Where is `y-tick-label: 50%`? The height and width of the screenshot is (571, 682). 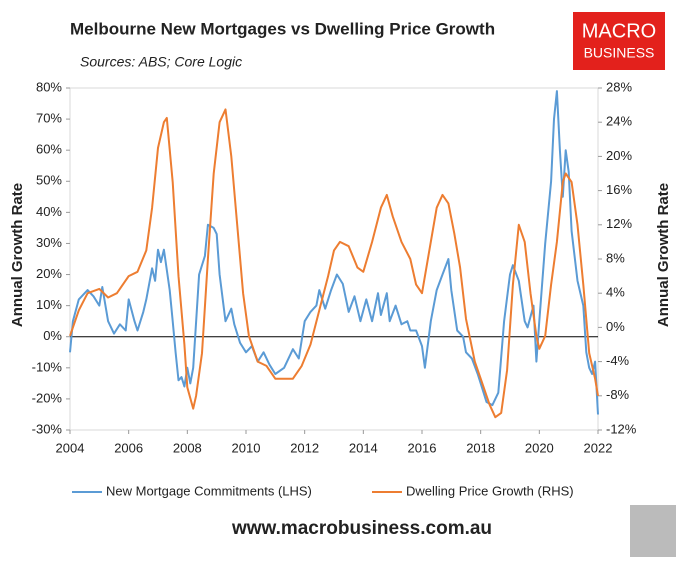 y-tick-label: 50% is located at coordinates (49, 180).